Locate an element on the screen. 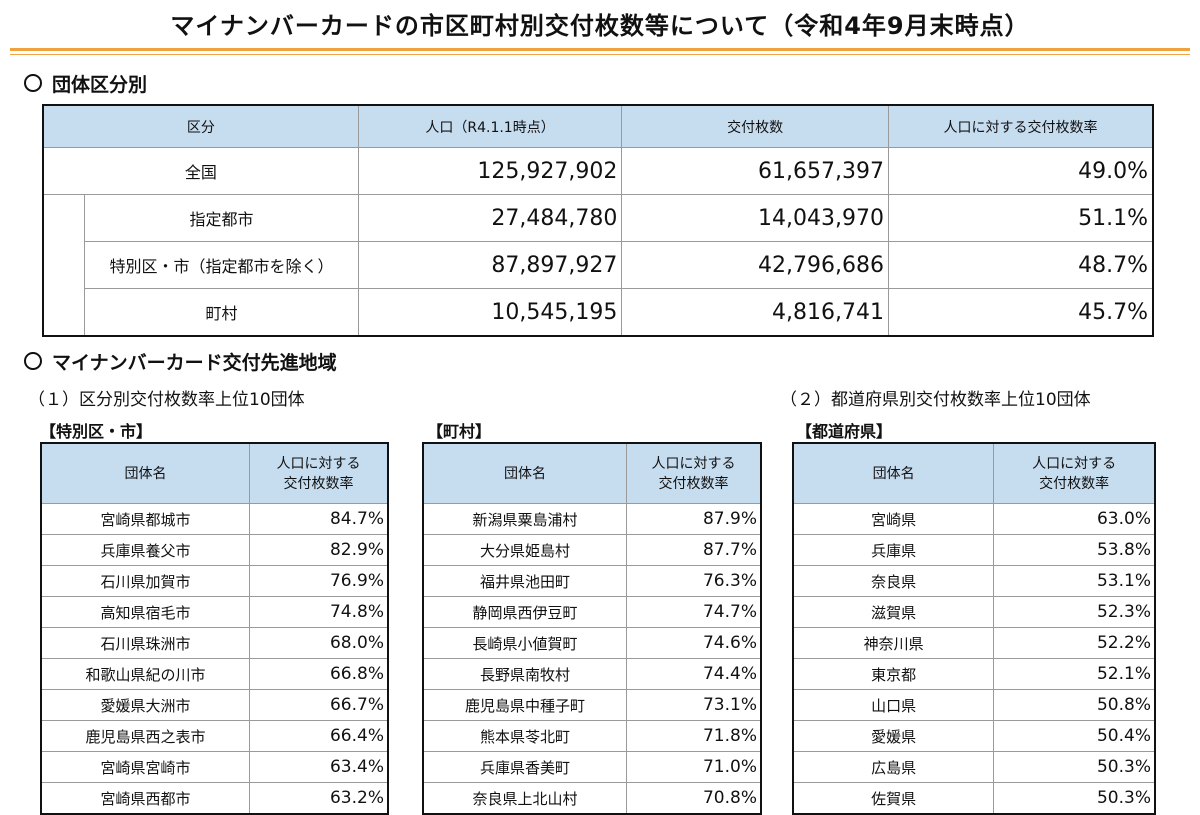  cards-value: 61,657,397 is located at coordinates (755, 171).